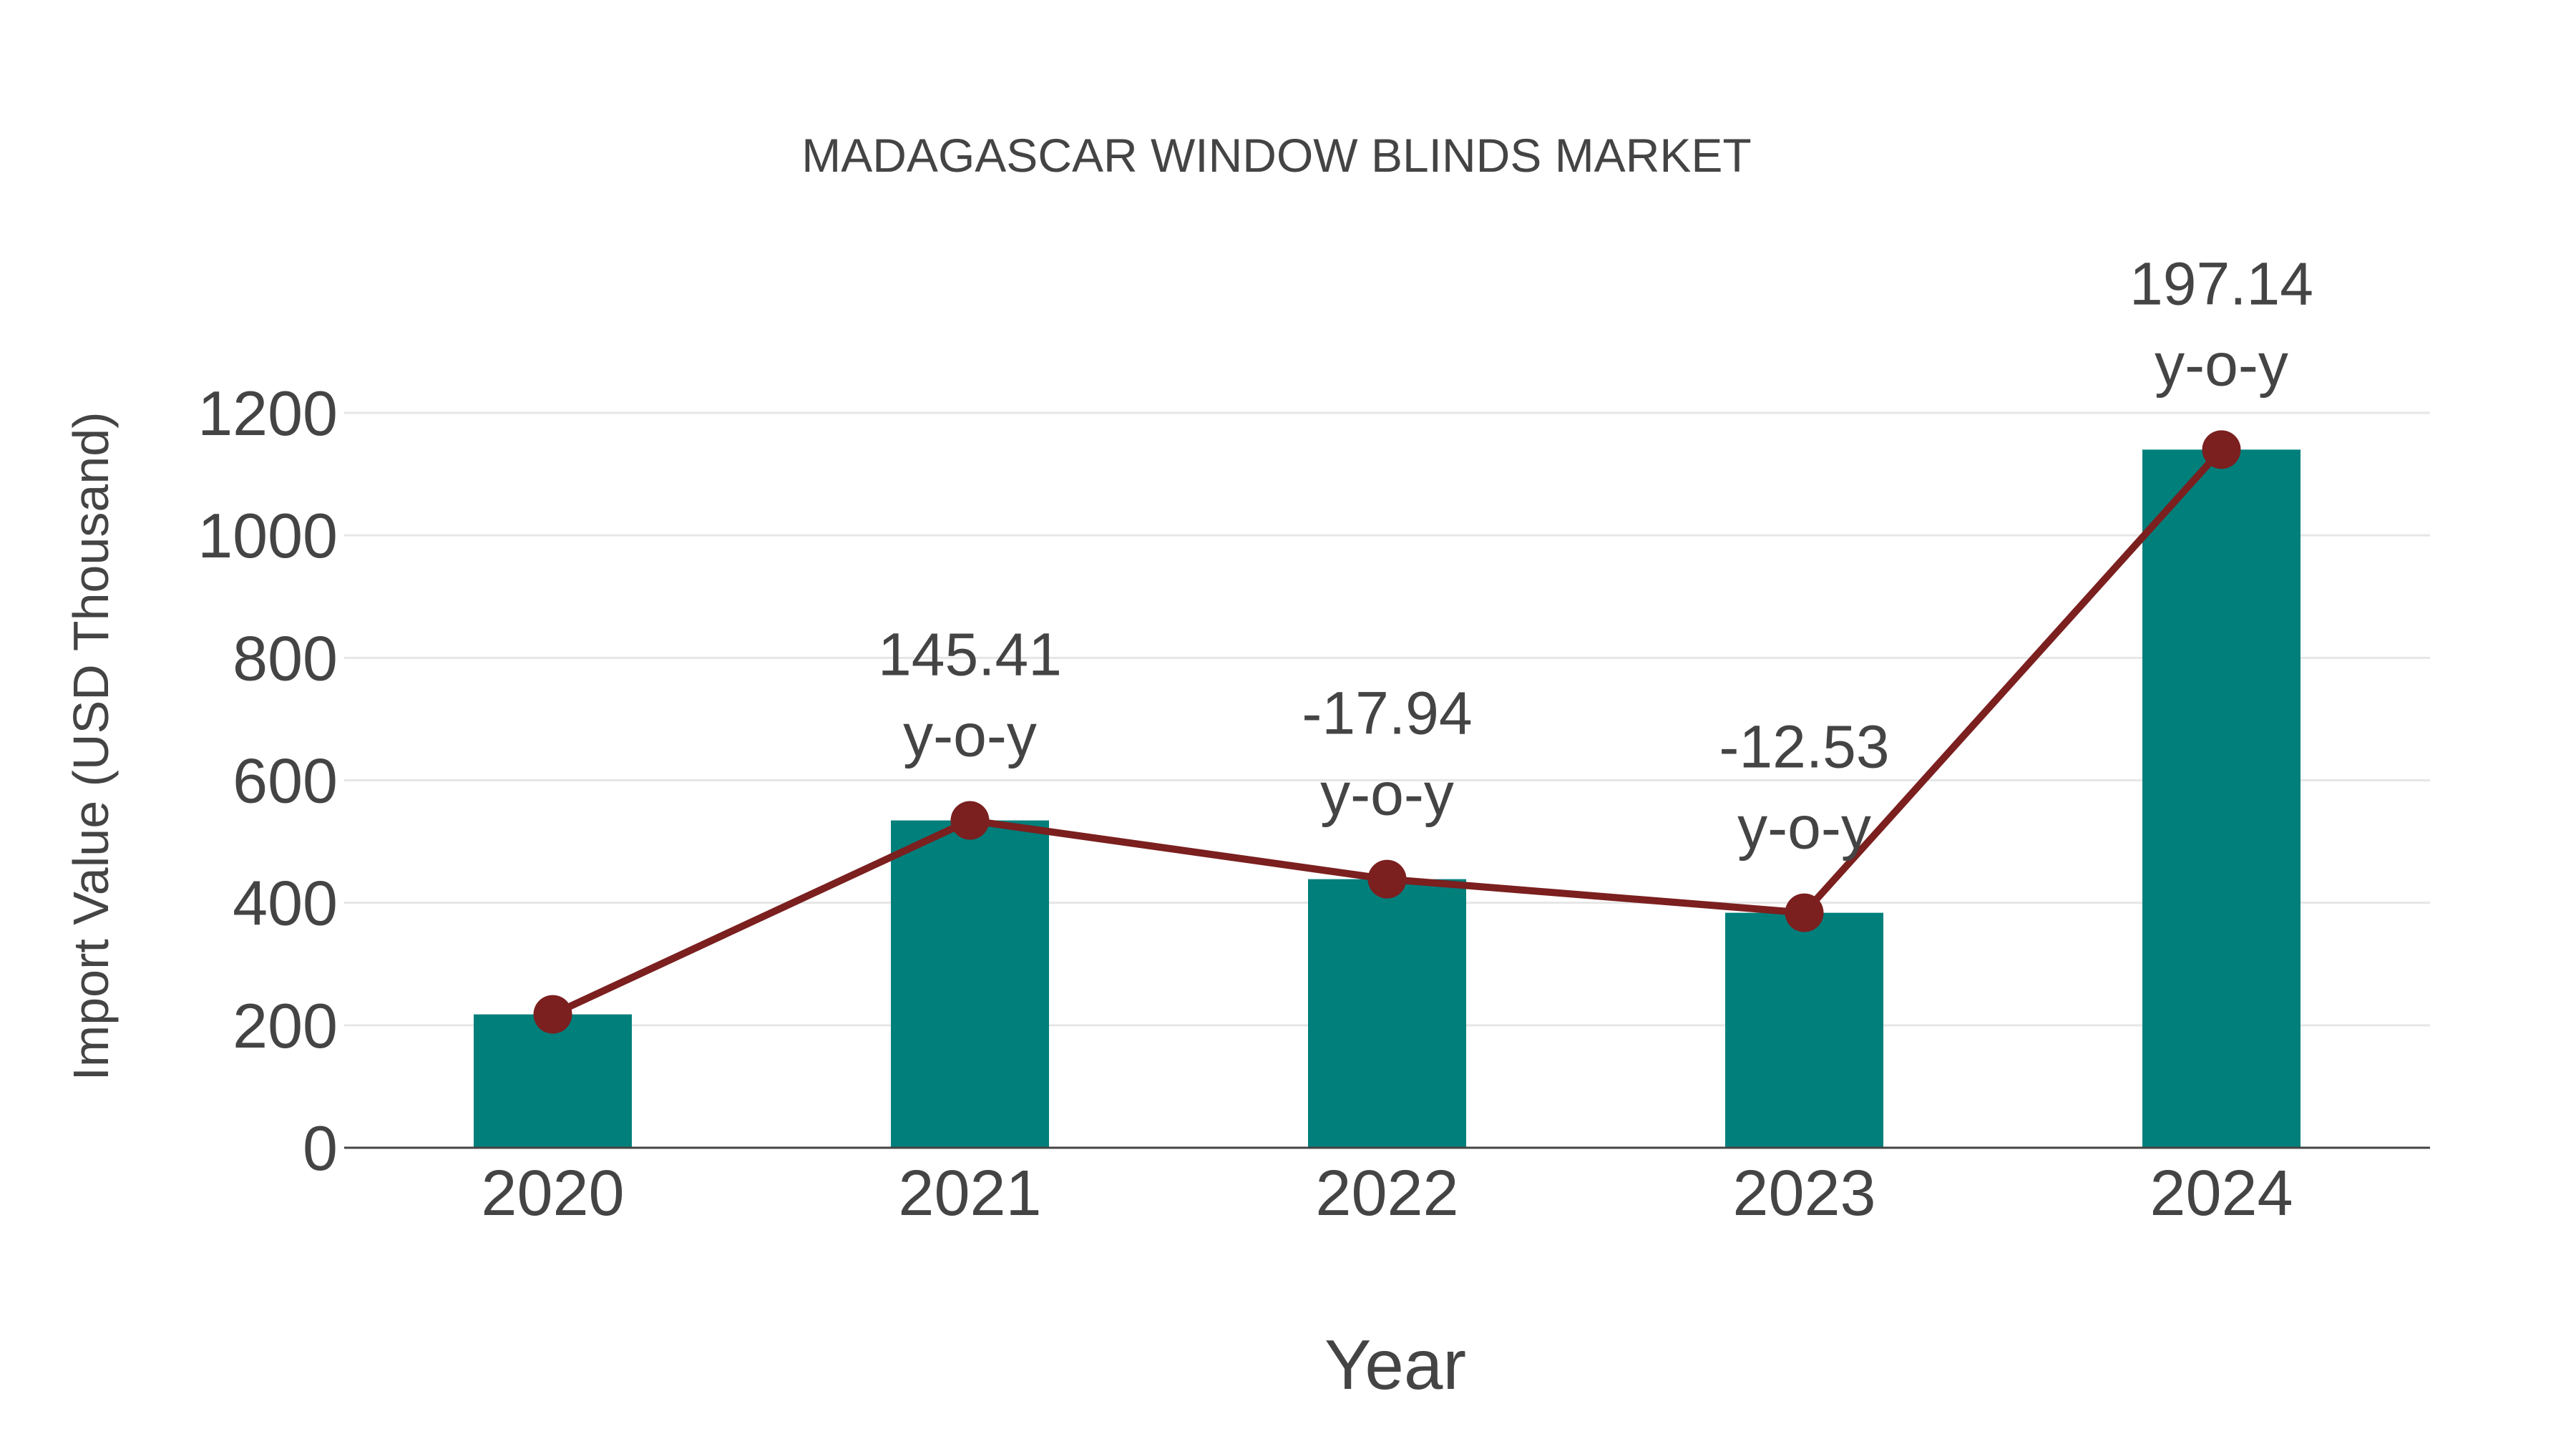 The height and width of the screenshot is (1449, 2576). I want to click on y-axis-title: Import Value (USD Thousand), so click(91, 745).